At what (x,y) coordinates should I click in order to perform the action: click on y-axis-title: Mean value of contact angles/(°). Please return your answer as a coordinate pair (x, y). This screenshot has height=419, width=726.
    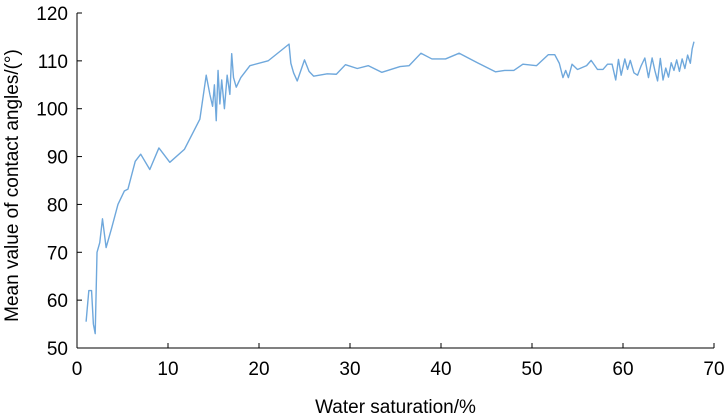
    Looking at the image, I should click on (12, 185).